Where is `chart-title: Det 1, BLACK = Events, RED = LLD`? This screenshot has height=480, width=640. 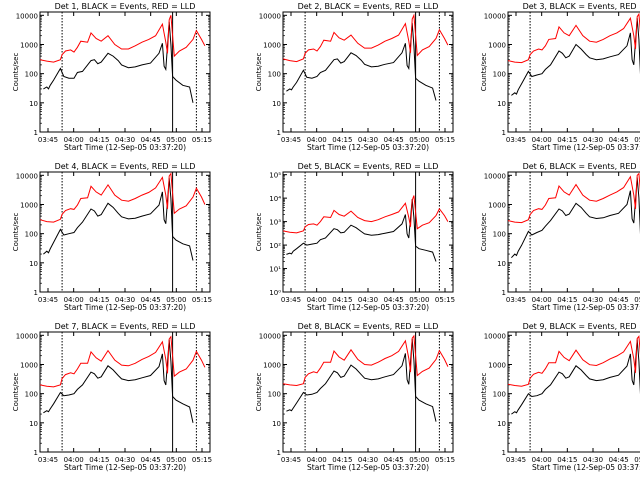
chart-title: Det 1, BLACK = Events, RED = LLD is located at coordinates (125, 6).